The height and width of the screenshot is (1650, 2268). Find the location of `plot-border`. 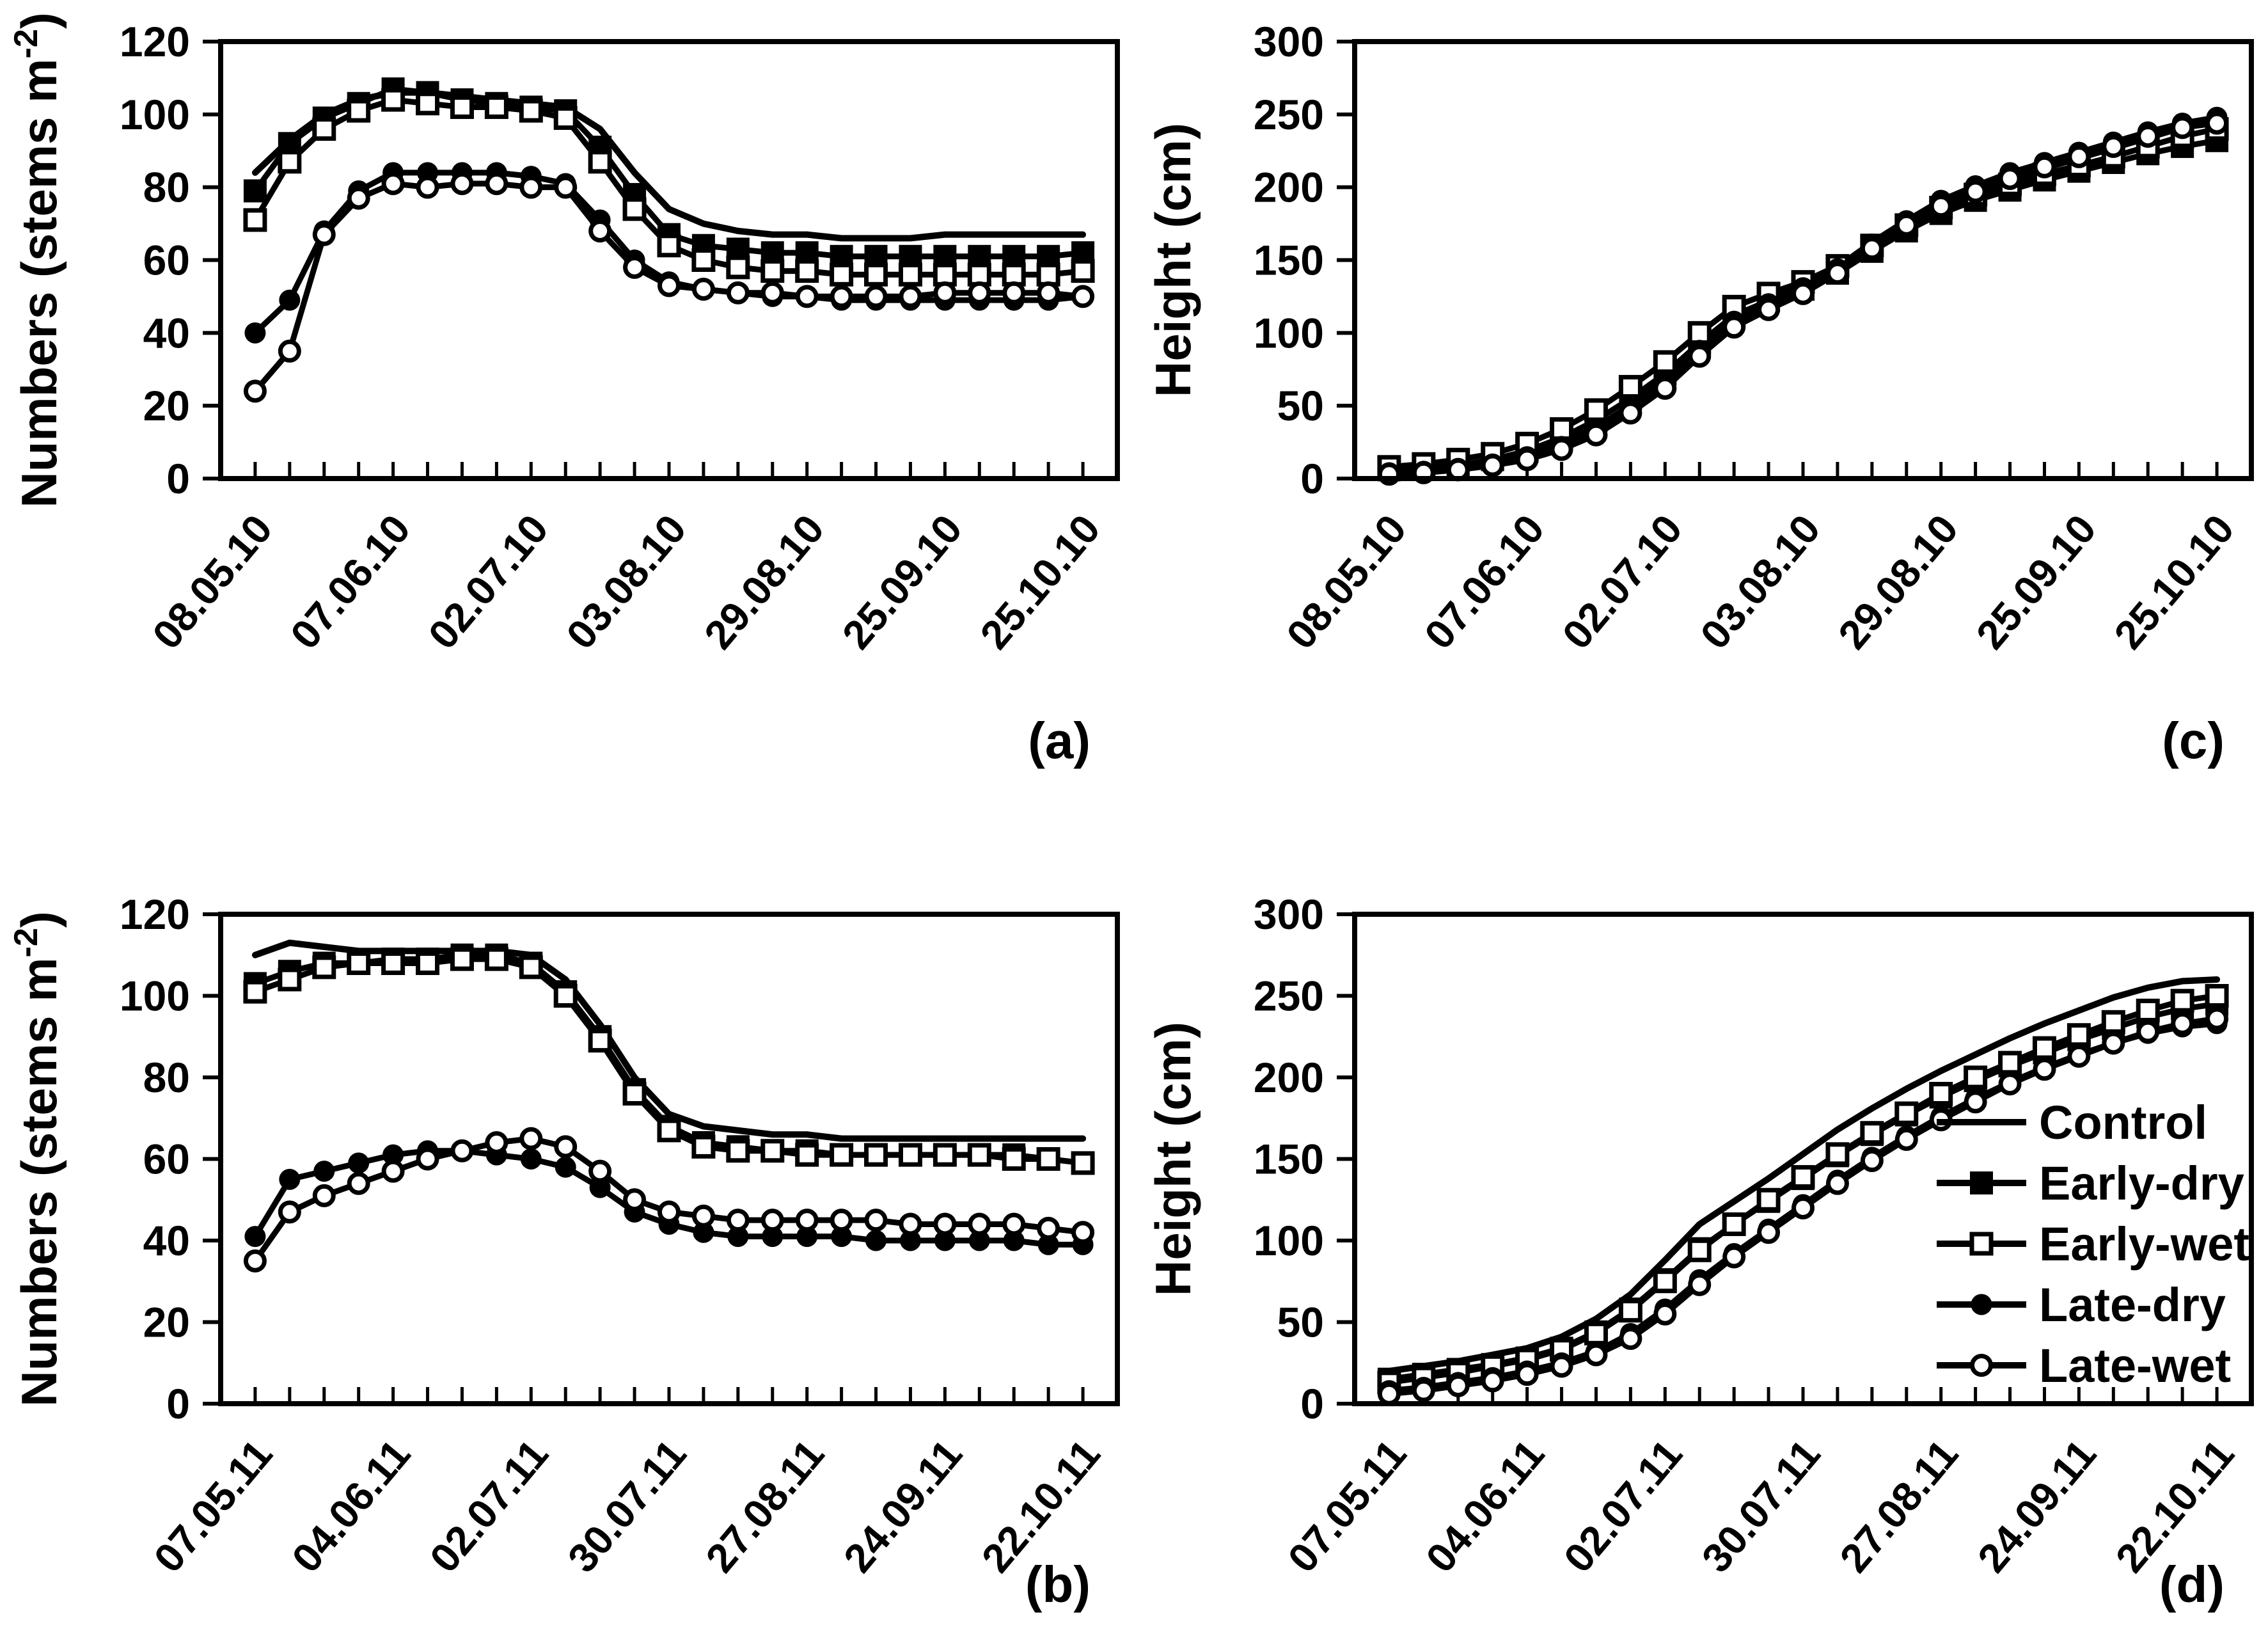

plot-border is located at coordinates (1803, 260).